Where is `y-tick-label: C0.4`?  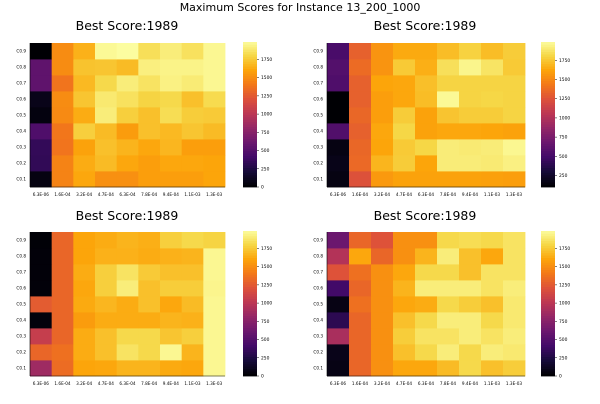 y-tick-label: C0.4 is located at coordinates (21, 320).